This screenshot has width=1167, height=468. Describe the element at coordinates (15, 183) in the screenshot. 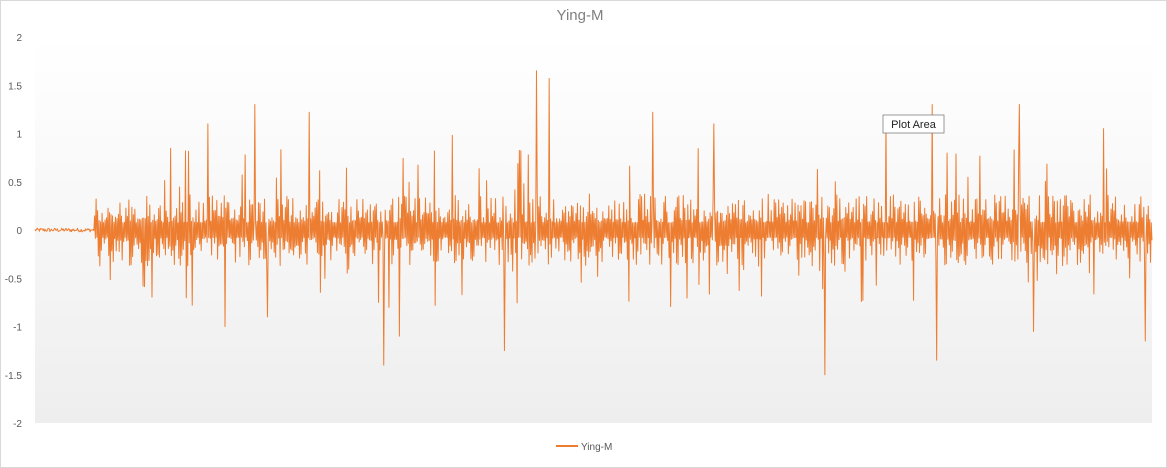

I see `y-tick-label: 0.5` at that location.